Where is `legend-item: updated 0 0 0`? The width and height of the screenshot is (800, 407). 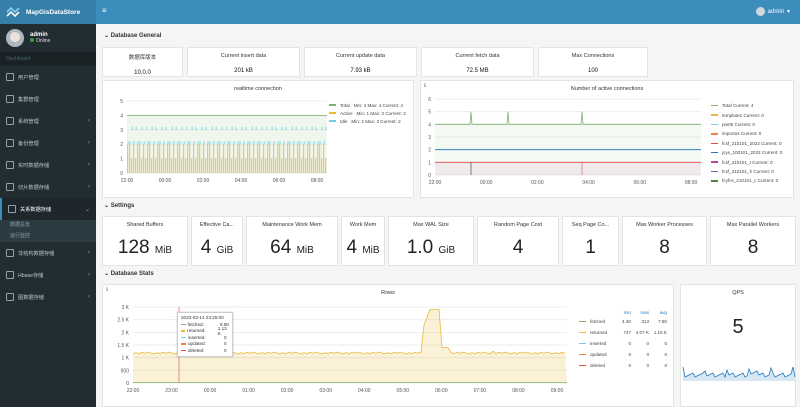 legend-item: updated 0 0 0 is located at coordinates (623, 354).